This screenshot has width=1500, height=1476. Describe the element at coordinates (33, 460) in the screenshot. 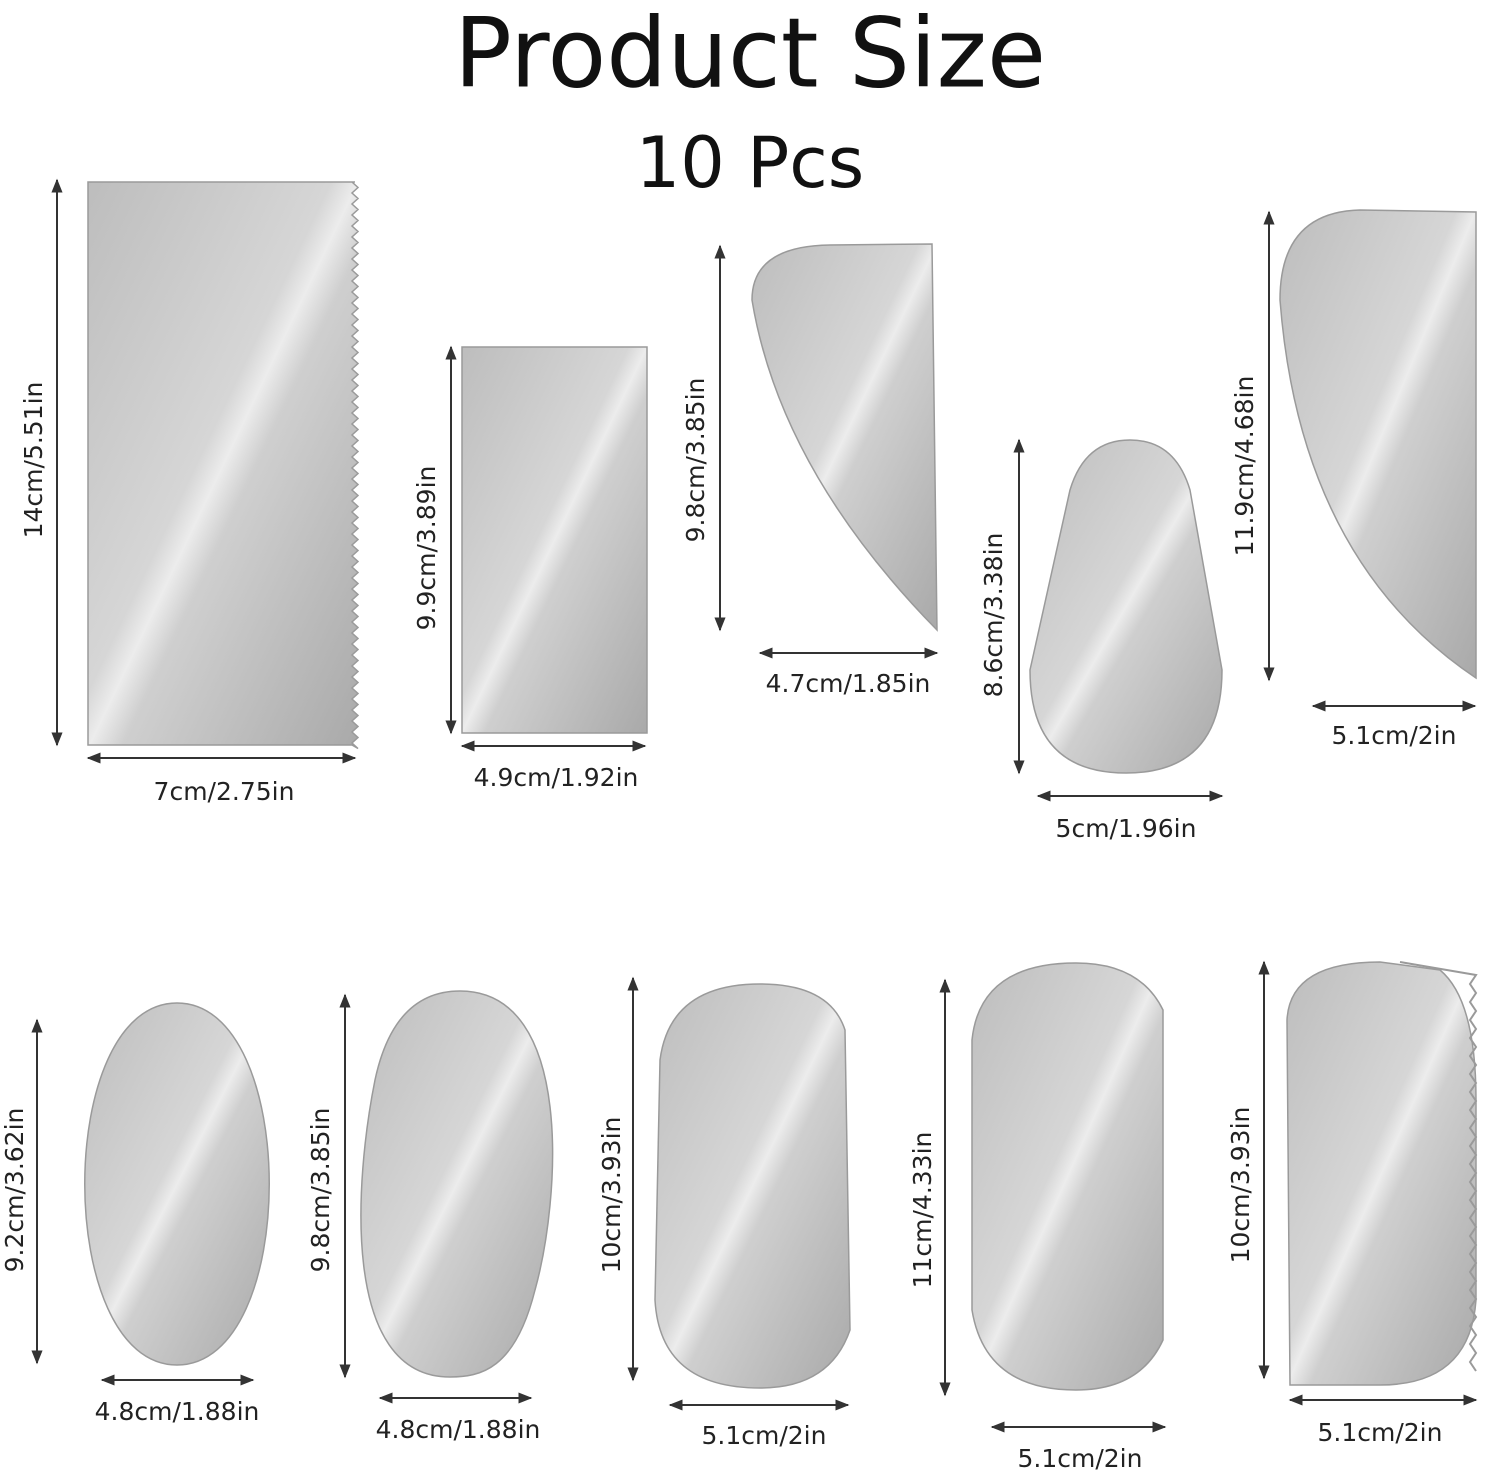

I see `height-label: 14cm/5.51in` at that location.